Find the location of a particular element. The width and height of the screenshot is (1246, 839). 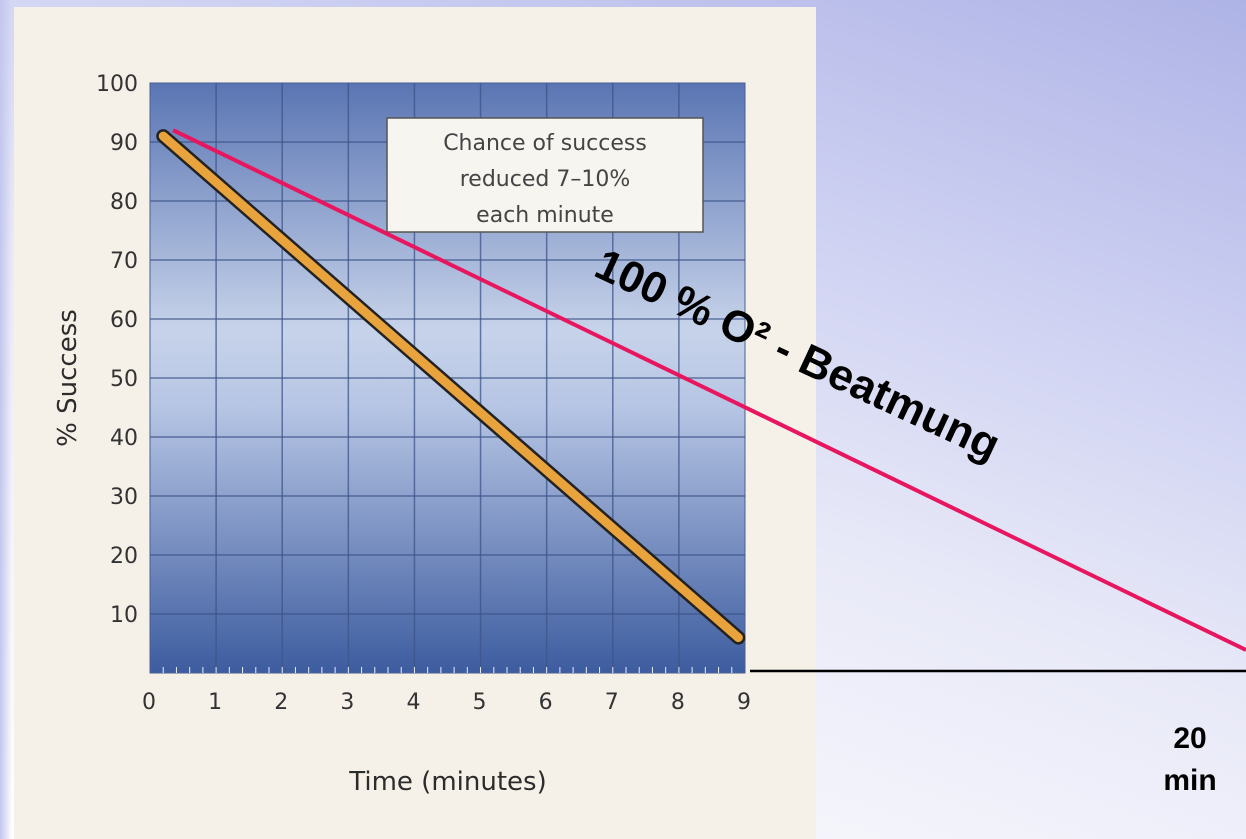

y-tick-label-30: 30 is located at coordinates (124, 497).